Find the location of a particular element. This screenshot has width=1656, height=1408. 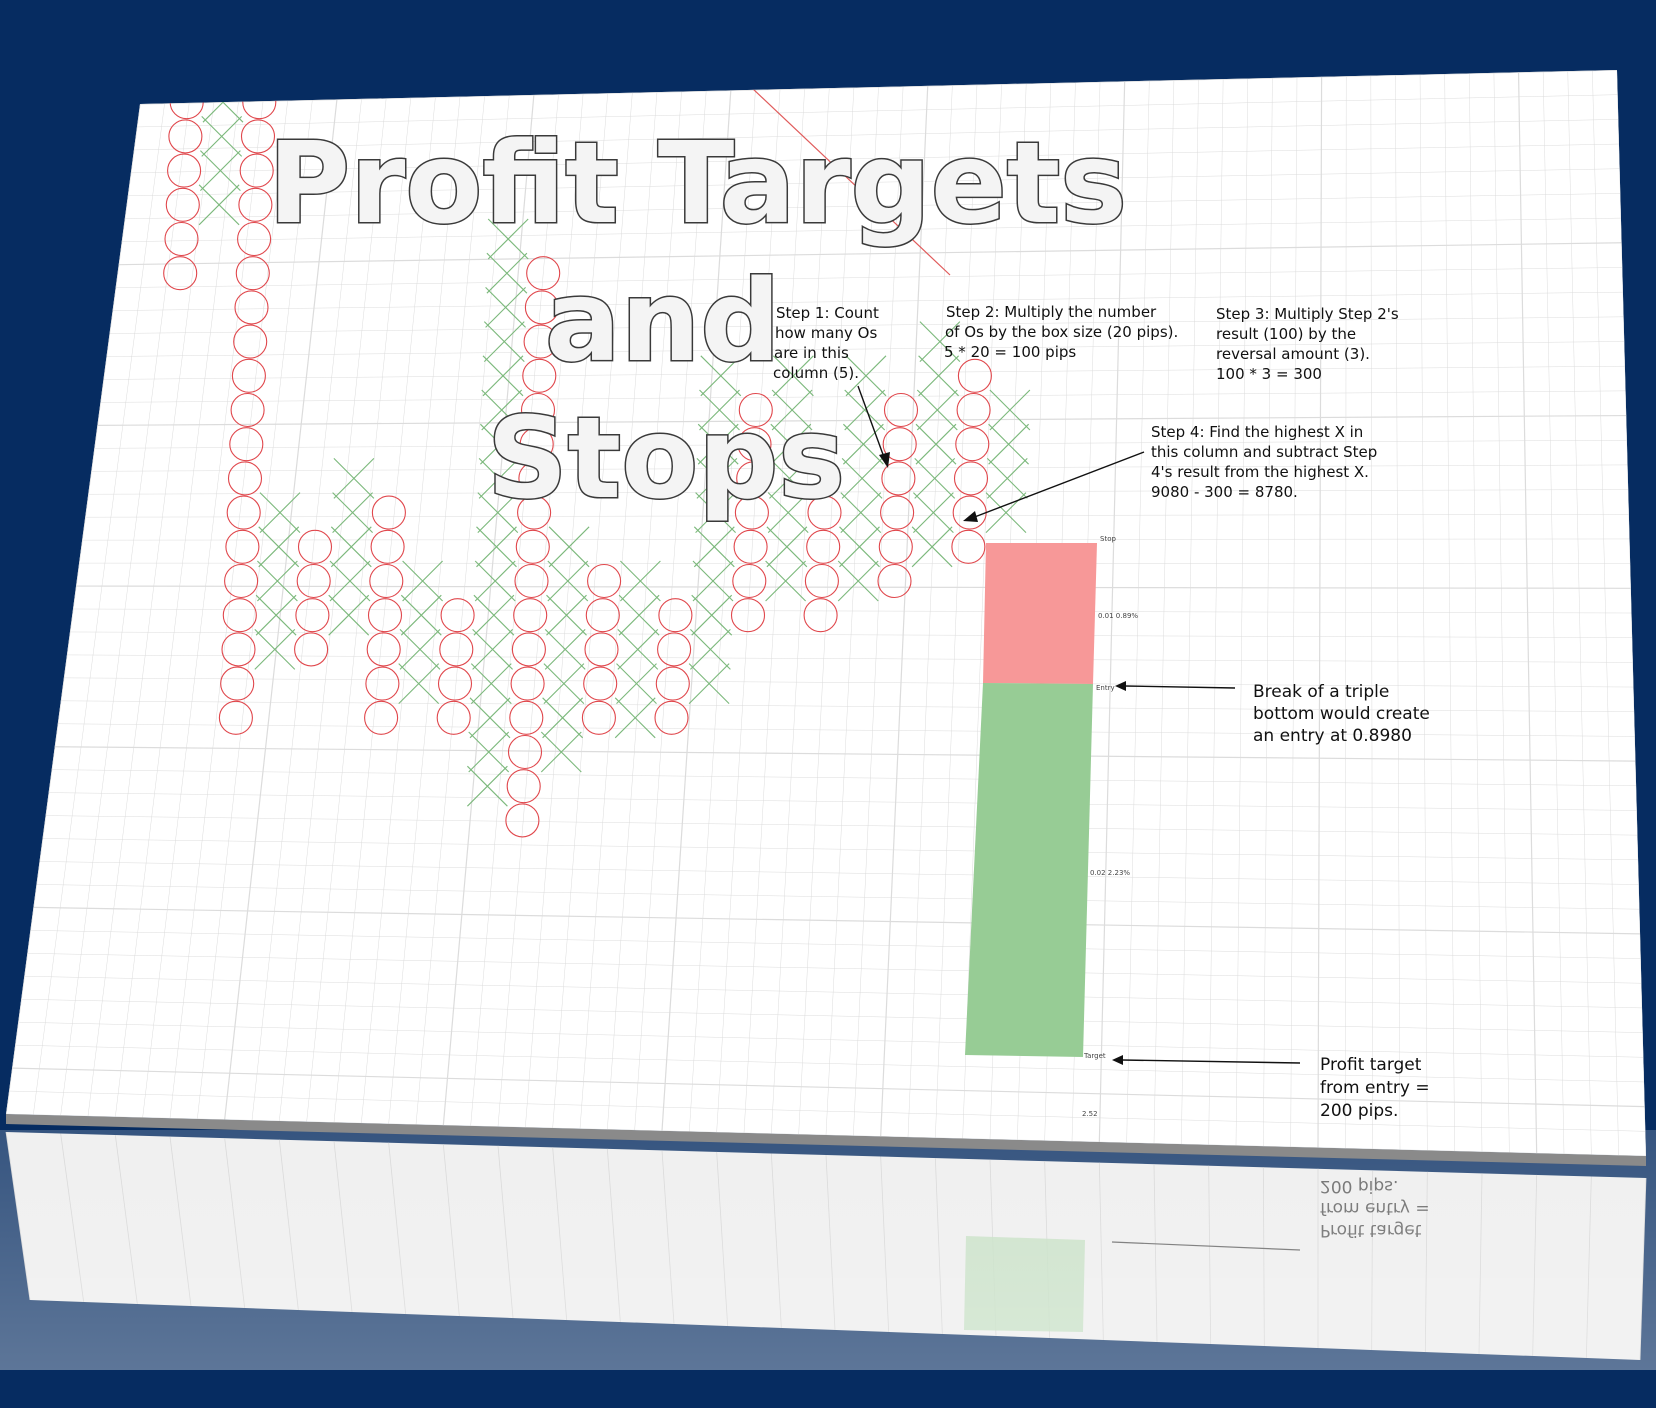

arrows is located at coordinates (1079, 725).